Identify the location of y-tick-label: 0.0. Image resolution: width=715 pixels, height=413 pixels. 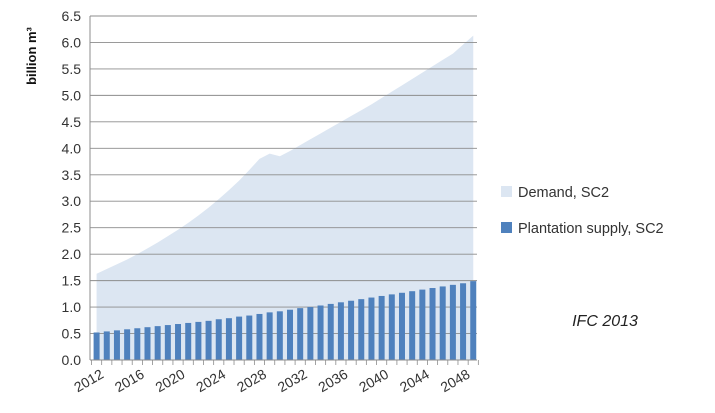
(72, 360).